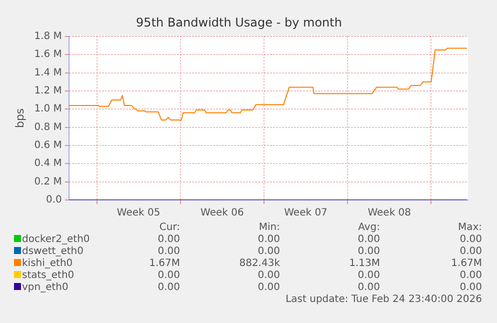 The width and height of the screenshot is (497, 323). I want to click on text: Max:, so click(470, 227).